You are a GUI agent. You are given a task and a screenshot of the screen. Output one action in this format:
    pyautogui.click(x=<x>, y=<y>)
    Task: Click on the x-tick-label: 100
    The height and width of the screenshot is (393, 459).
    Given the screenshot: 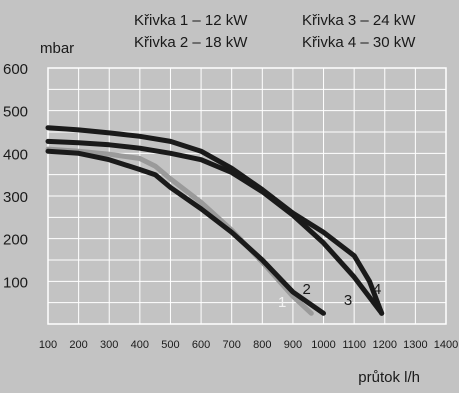 What is the action you would take?
    pyautogui.click(x=48, y=345)
    